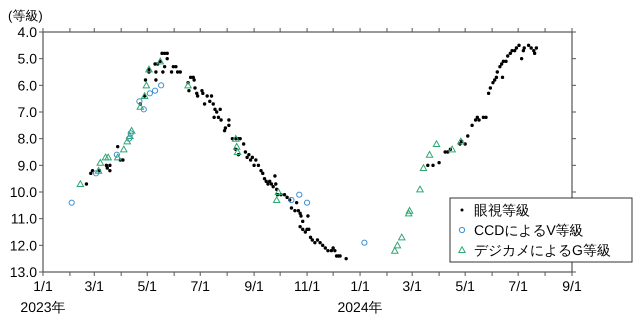  I want to click on y-tick-label: 6.0, so click(28, 85).